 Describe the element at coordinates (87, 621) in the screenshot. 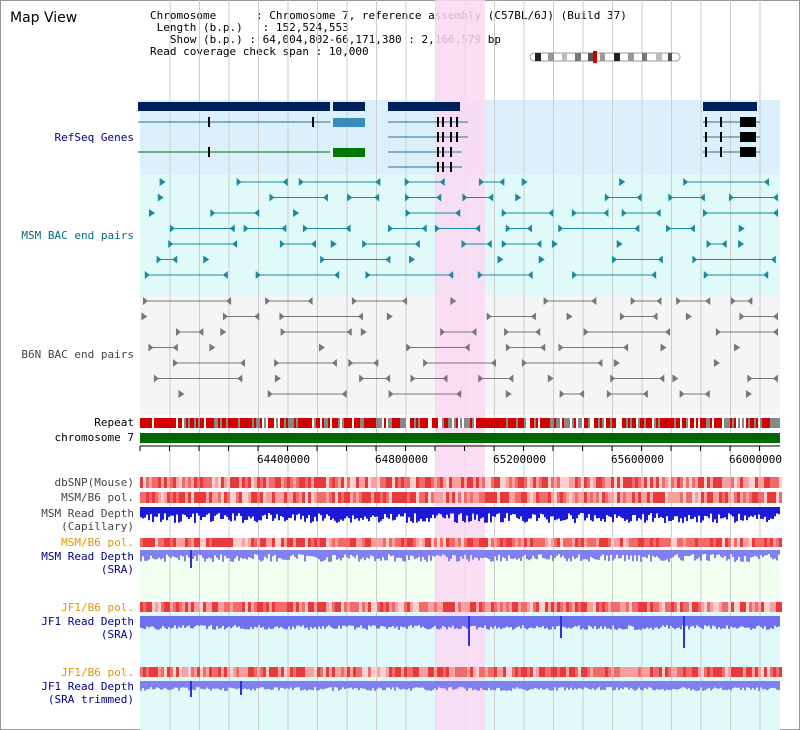

I see `jf1-depth-label-1: JF1 Read Depth` at that location.